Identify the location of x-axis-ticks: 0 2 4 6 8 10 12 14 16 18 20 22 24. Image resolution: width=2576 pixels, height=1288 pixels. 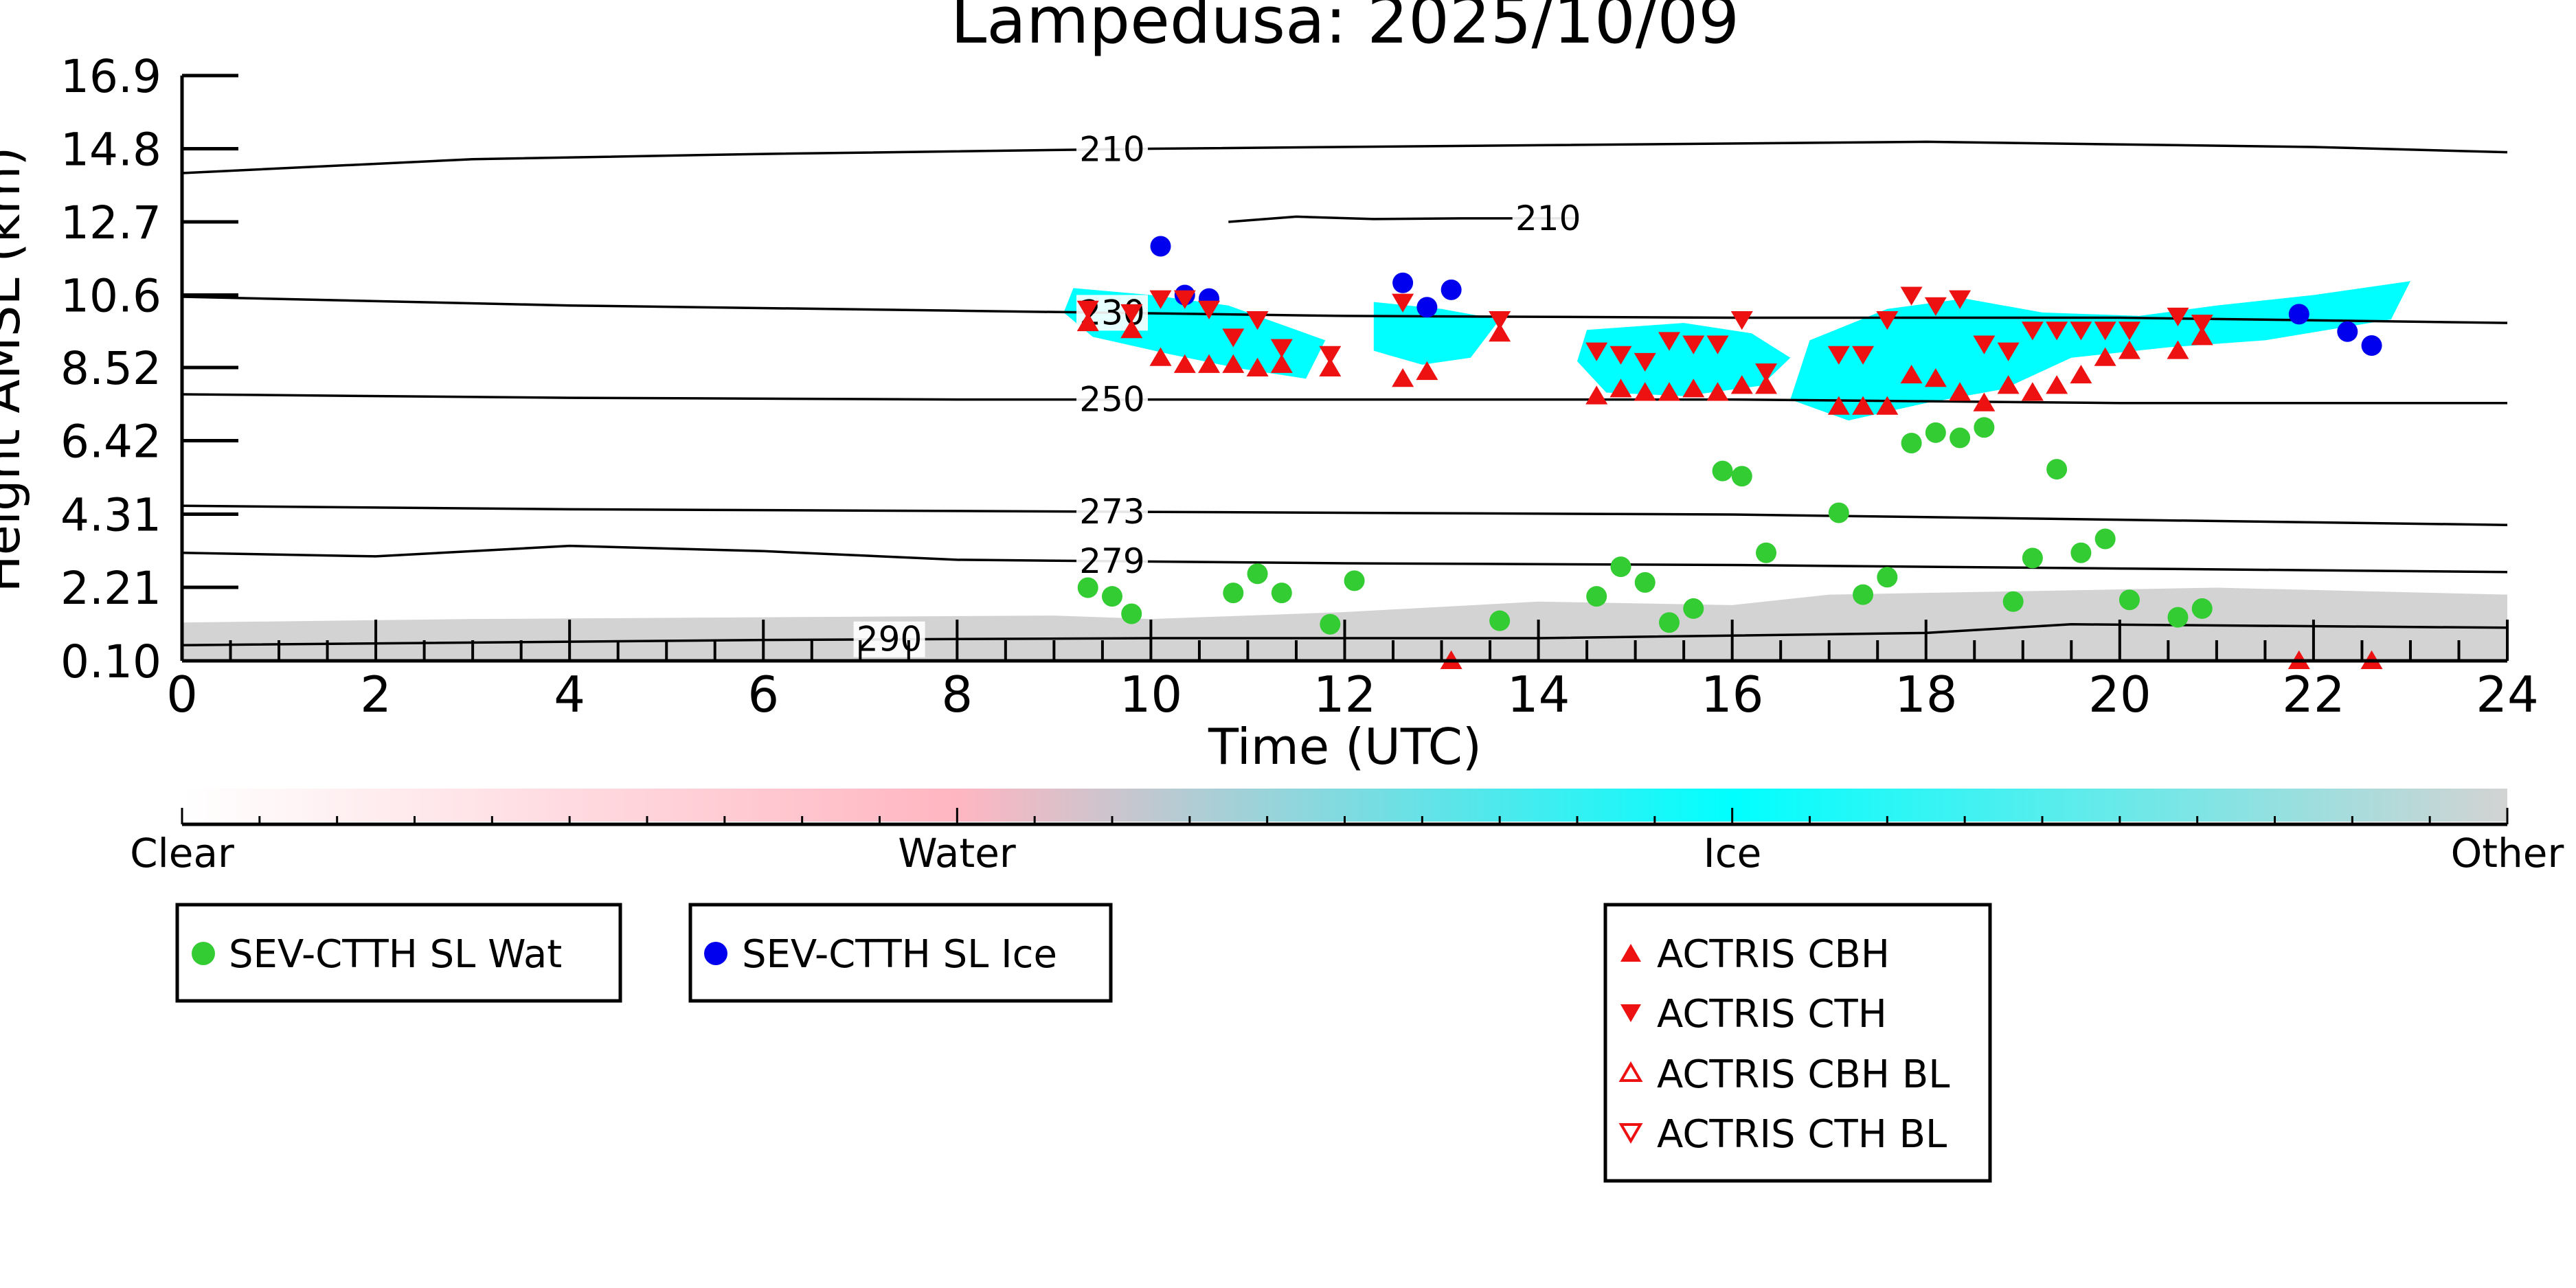
(1352, 671).